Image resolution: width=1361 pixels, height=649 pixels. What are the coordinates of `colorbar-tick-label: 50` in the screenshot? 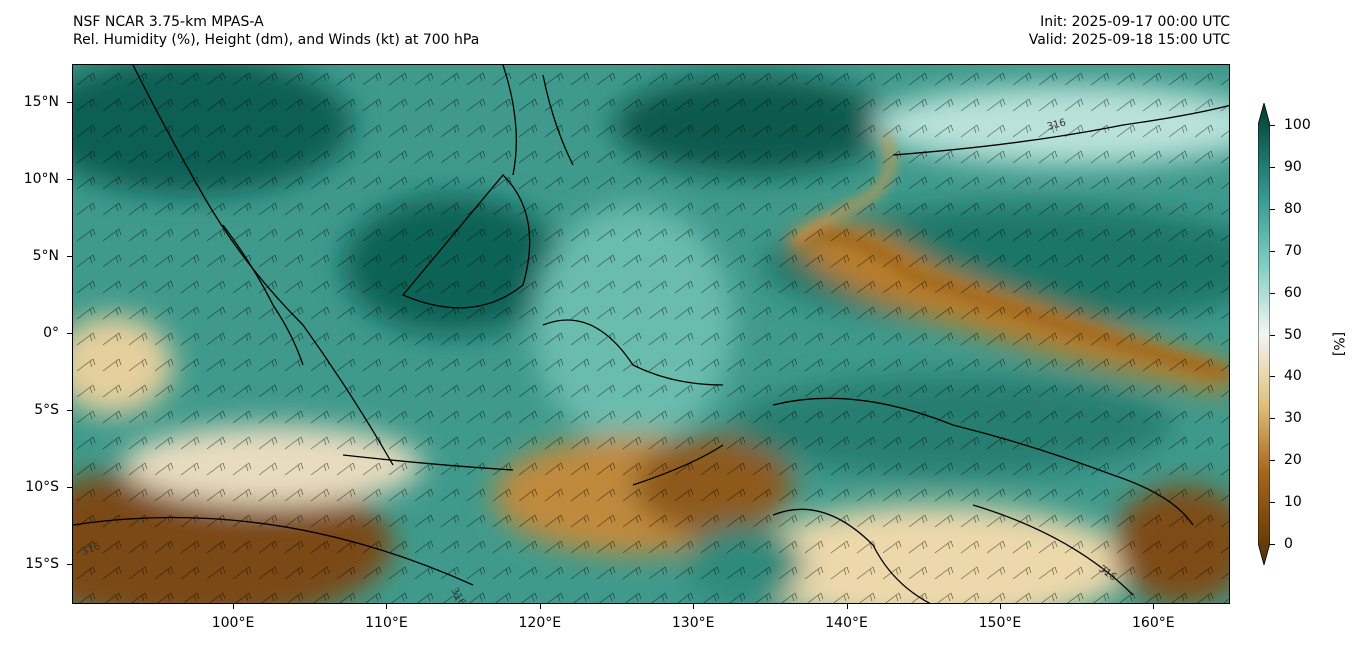 It's located at (1293, 334).